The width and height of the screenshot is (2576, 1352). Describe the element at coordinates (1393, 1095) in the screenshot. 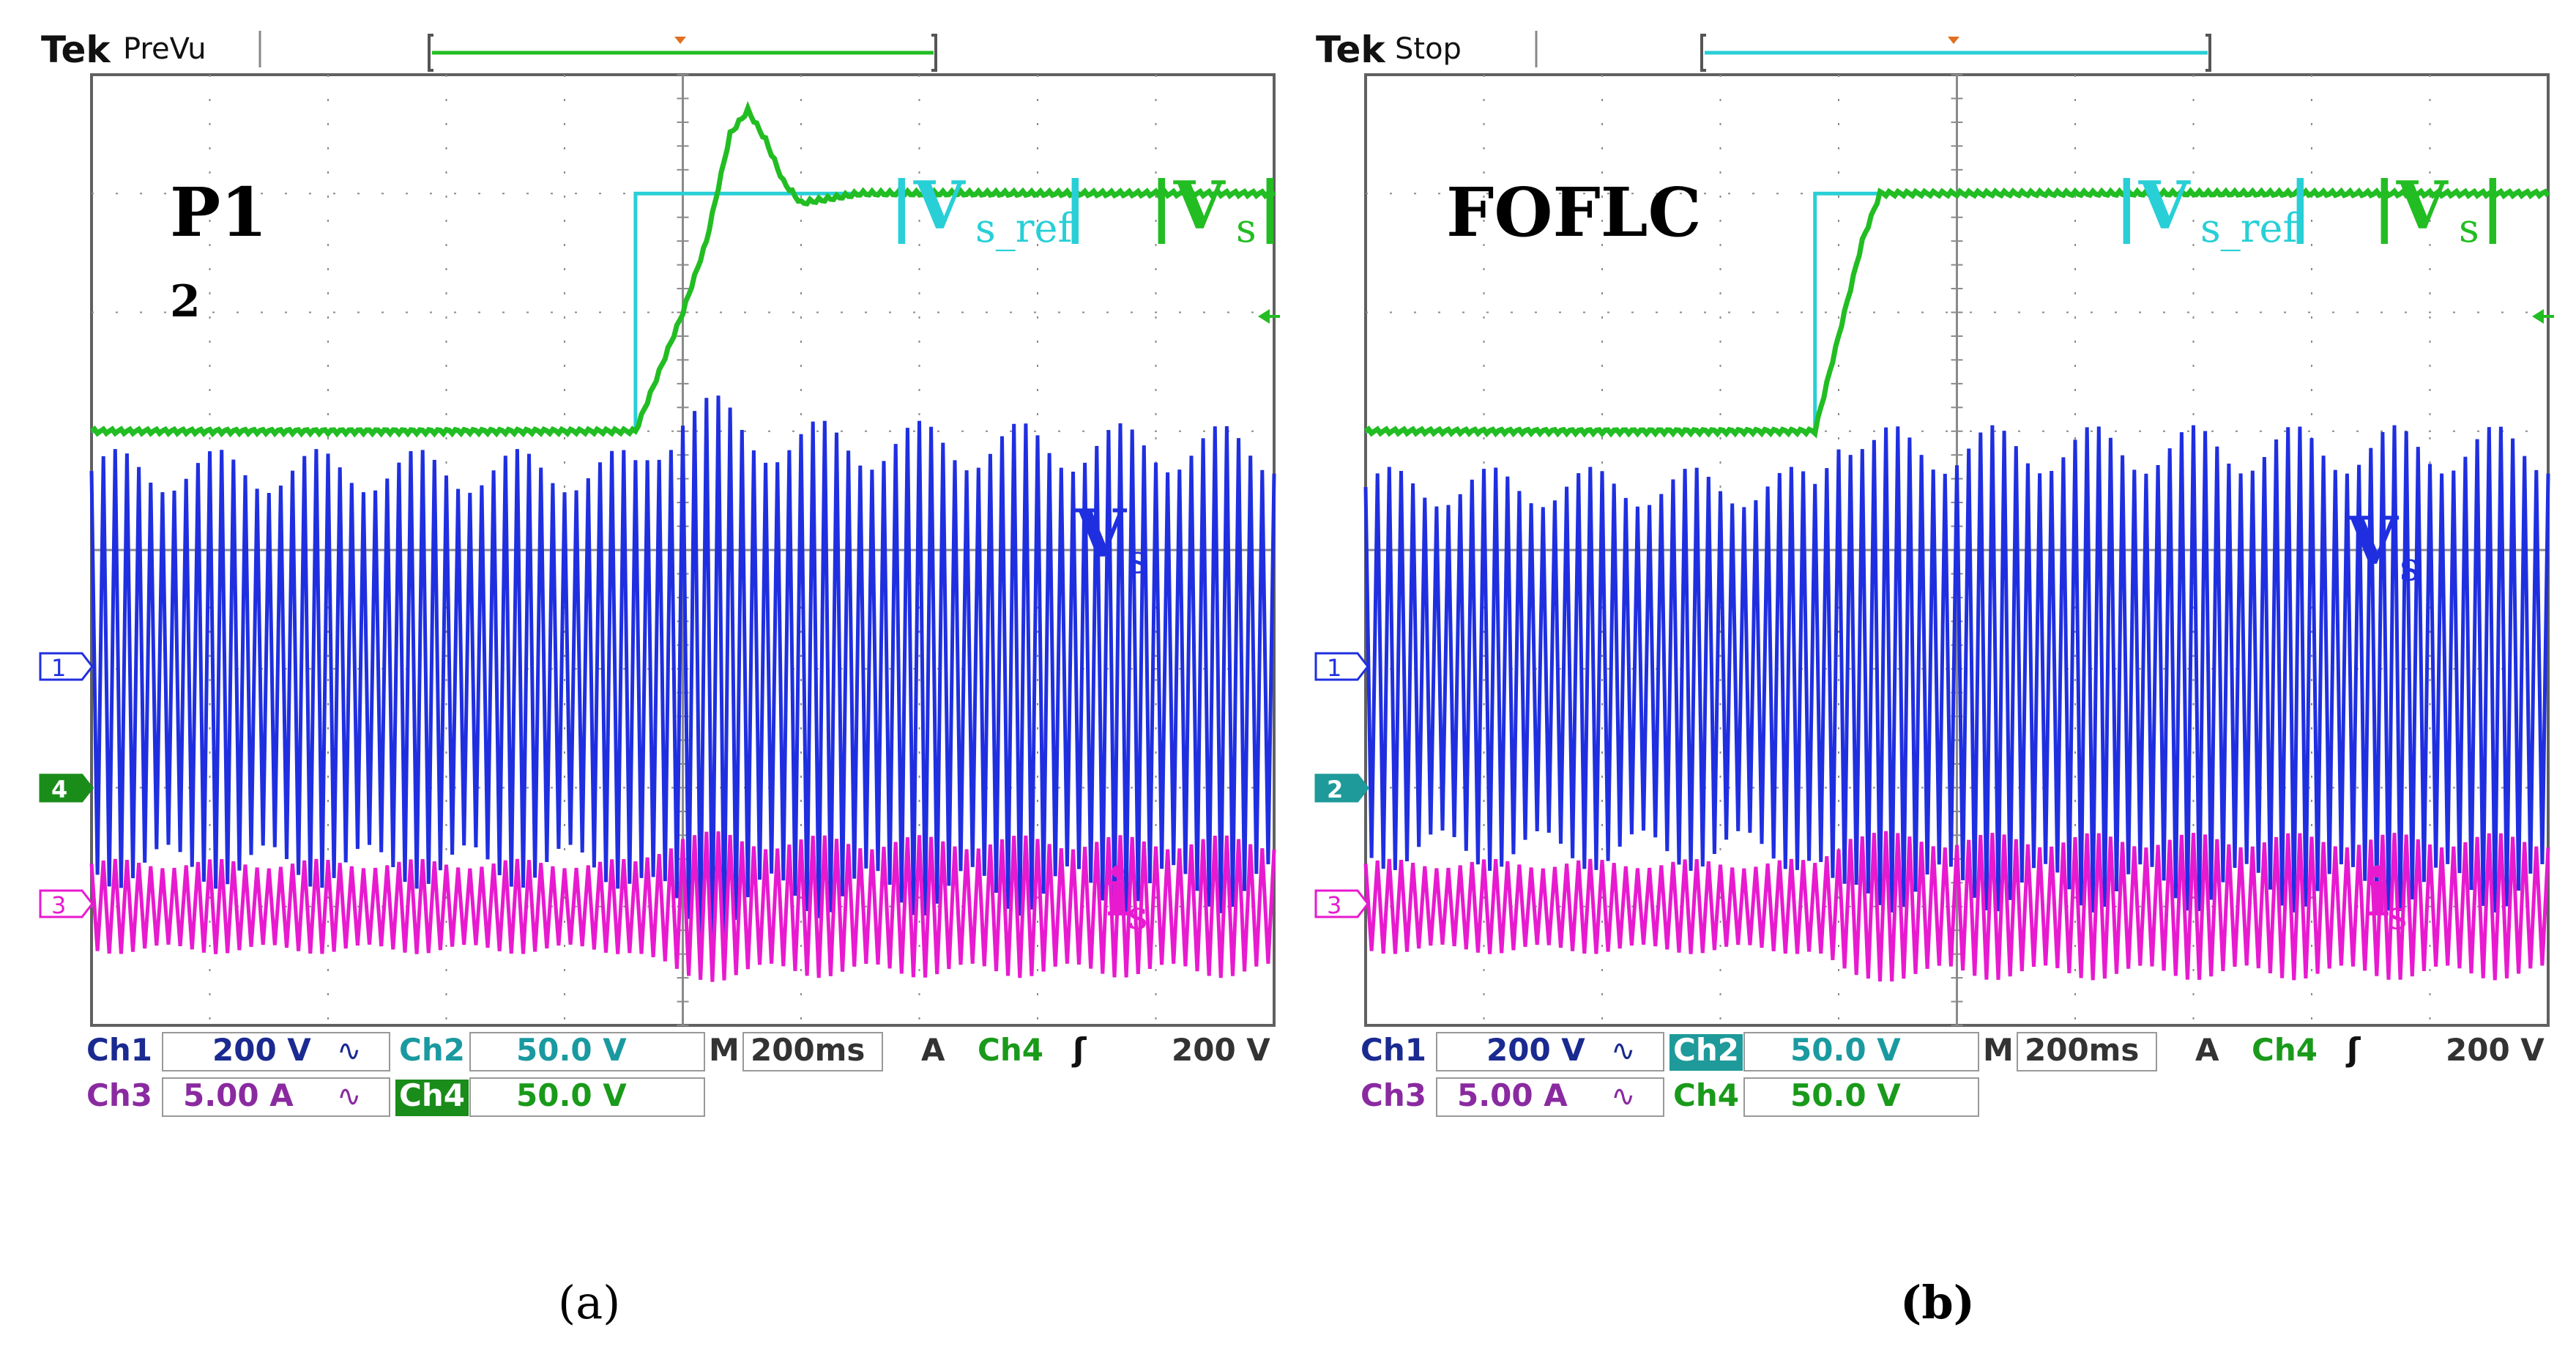

I see `panel-b-ch3-name: Ch3` at that location.